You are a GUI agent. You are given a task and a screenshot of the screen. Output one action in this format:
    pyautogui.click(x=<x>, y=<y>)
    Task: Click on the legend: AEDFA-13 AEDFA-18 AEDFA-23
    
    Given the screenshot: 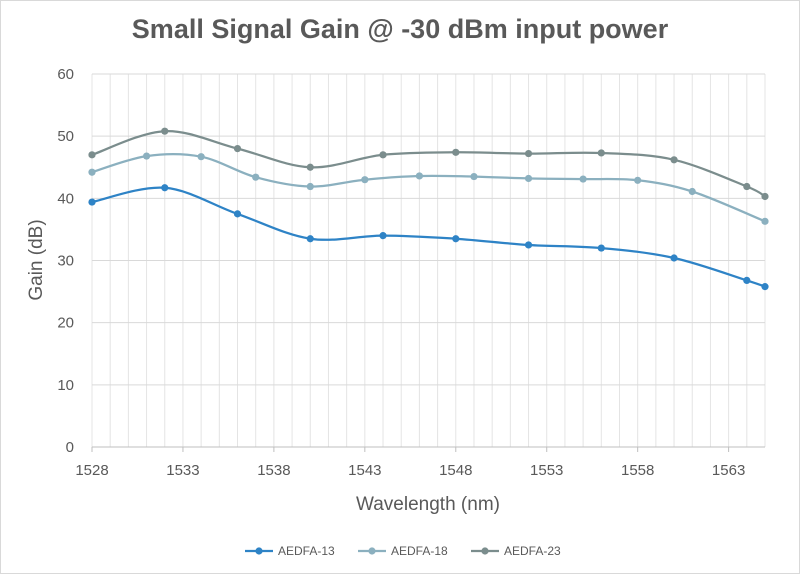 What is the action you would take?
    pyautogui.click(x=403, y=551)
    